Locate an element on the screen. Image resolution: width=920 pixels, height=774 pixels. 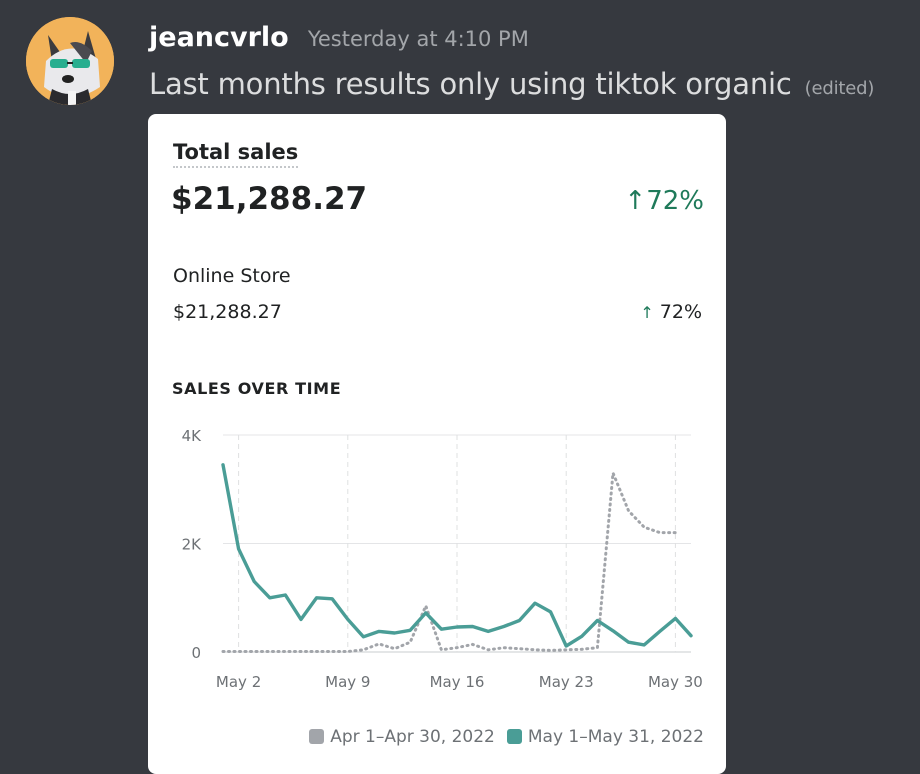
y-axis-ticks: 4K 2K 0 is located at coordinates (192, 544).